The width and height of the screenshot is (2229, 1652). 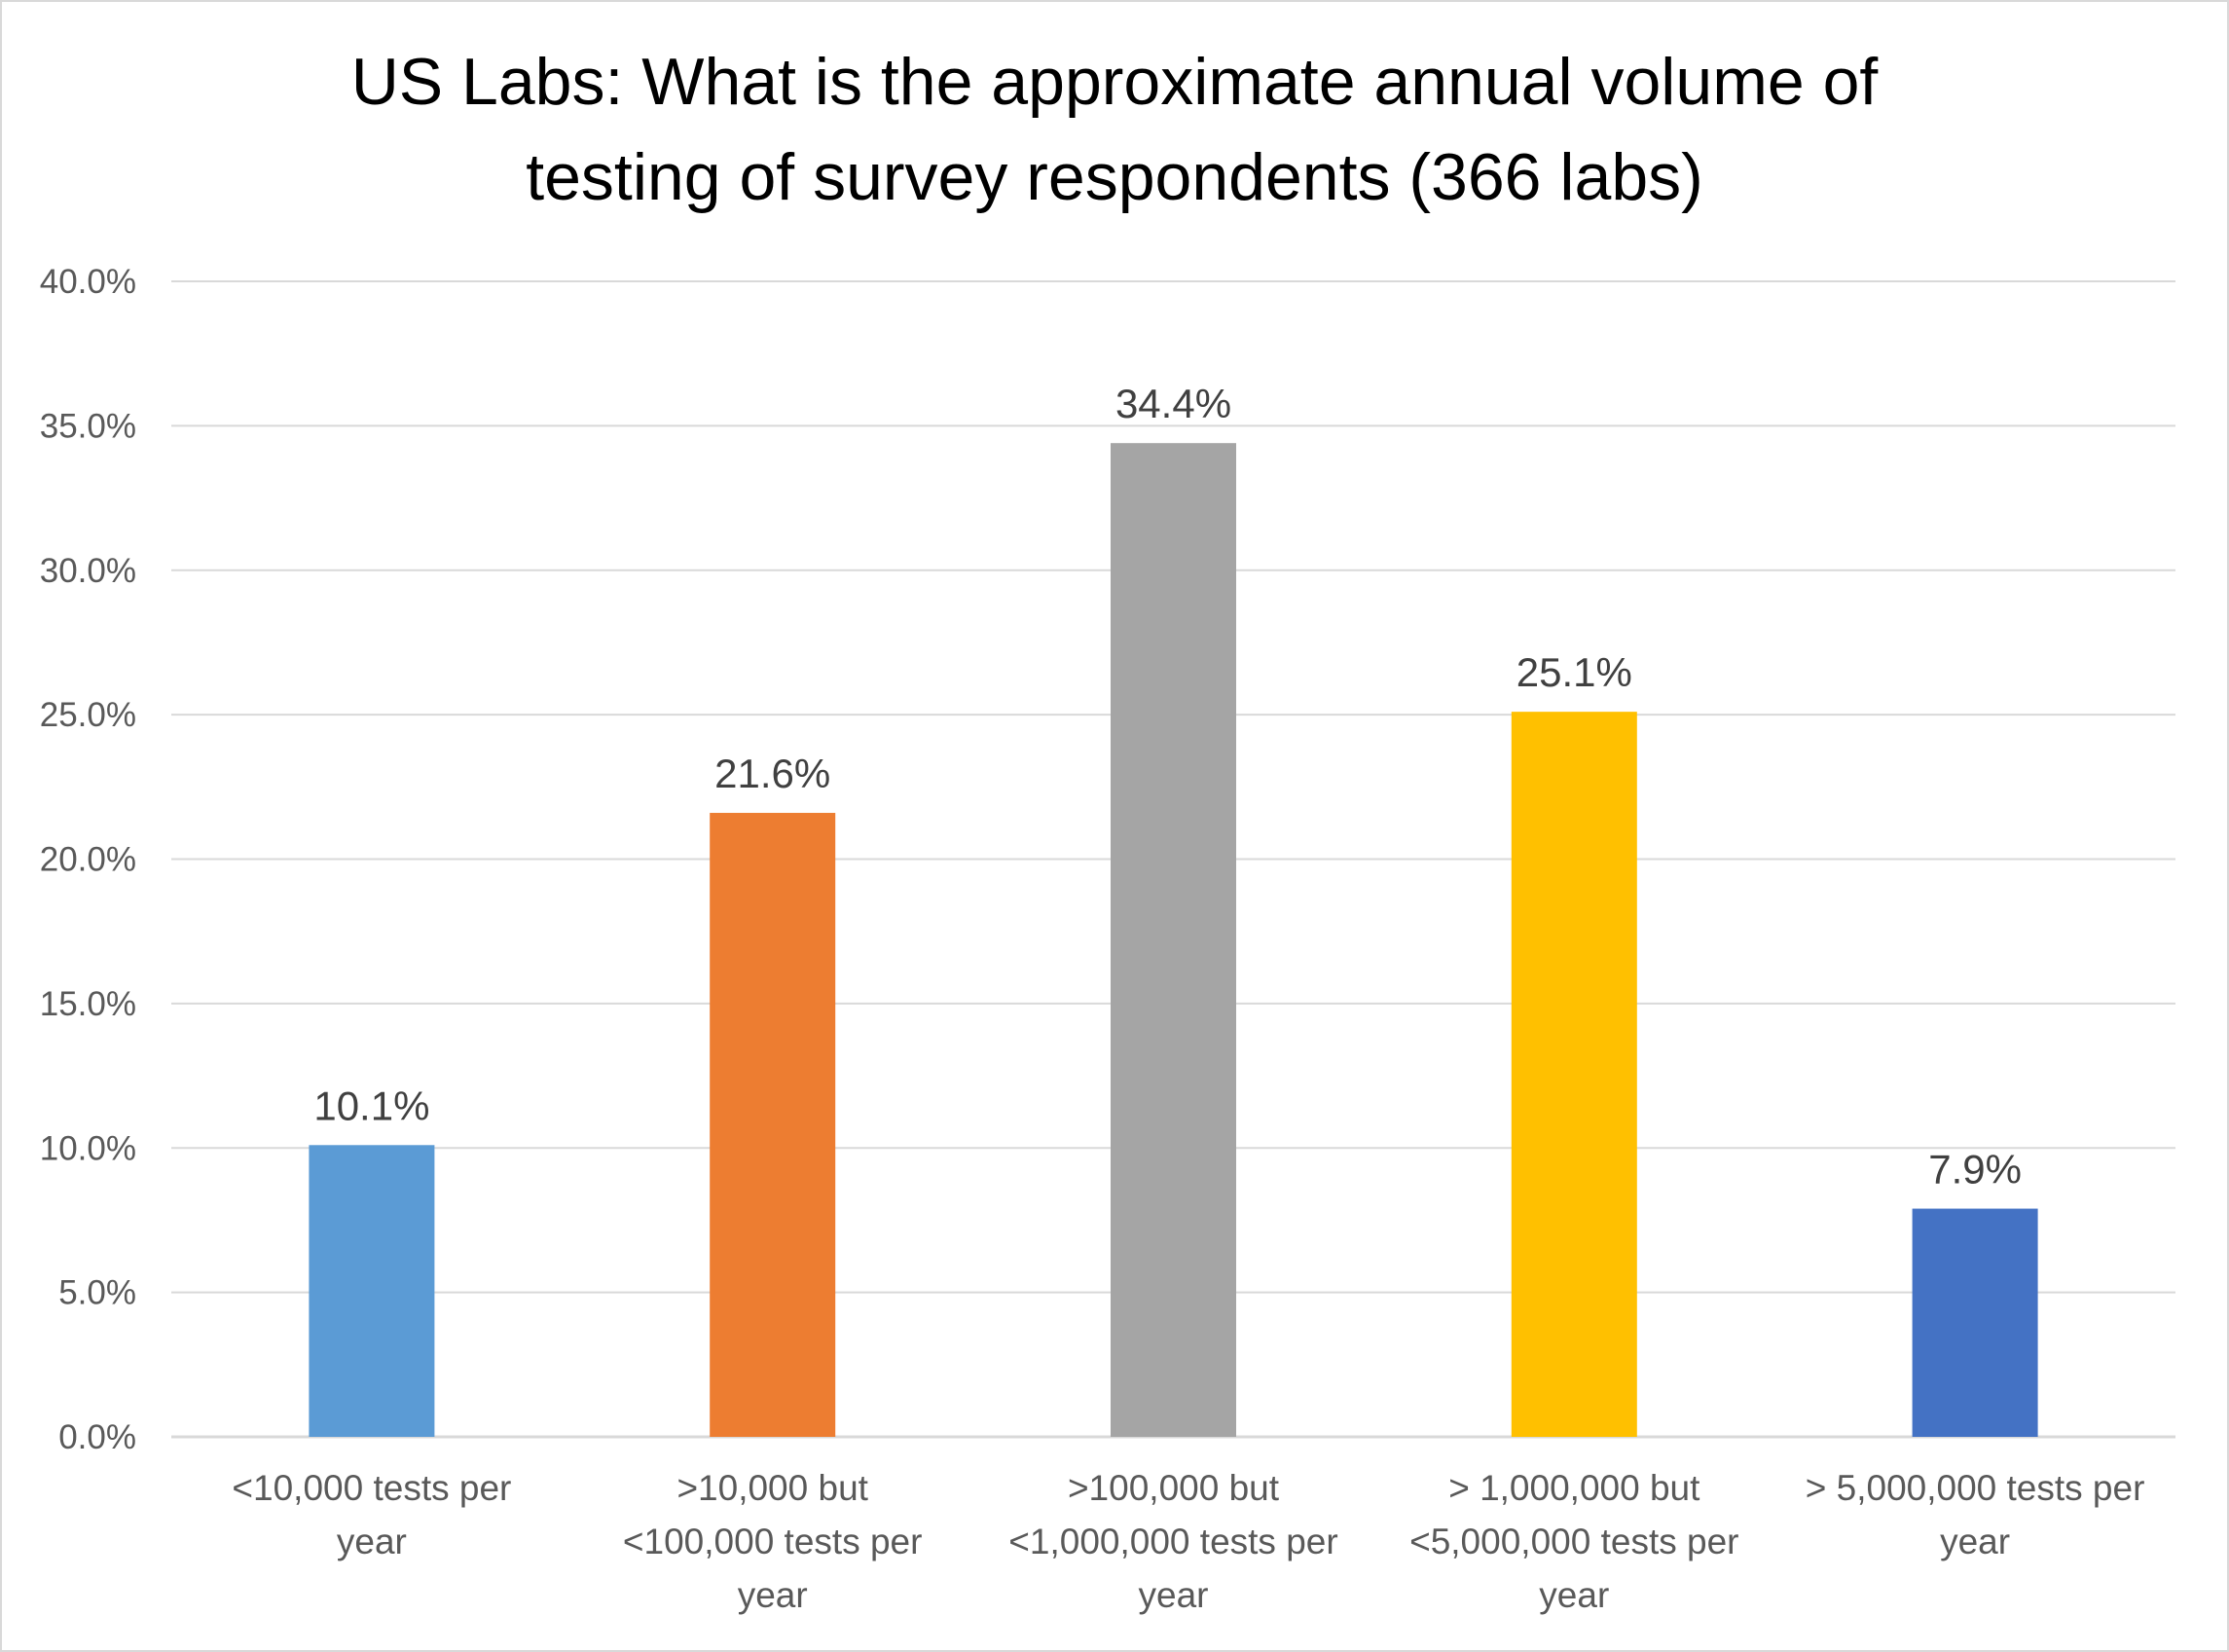 What do you see at coordinates (1975, 1488) in the screenshot?
I see `x-tick-label: > 5,000,000 tests per` at bounding box center [1975, 1488].